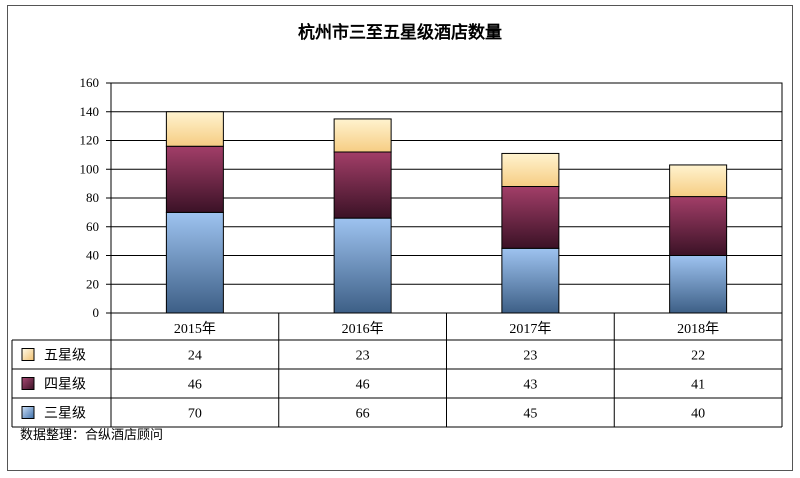 The image size is (800, 478). What do you see at coordinates (90, 140) in the screenshot?
I see `y-tick-label: 120` at bounding box center [90, 140].